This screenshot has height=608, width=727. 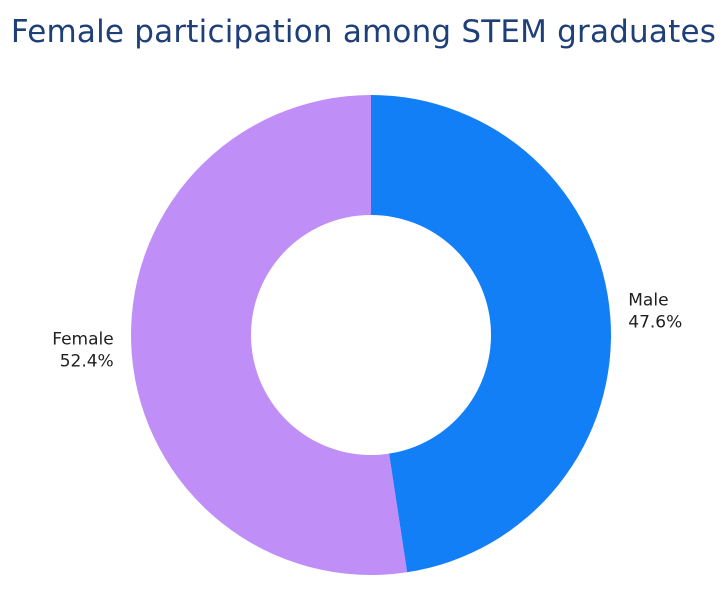 I want to click on slice-label-female: Female 52.4%, so click(x=82, y=350).